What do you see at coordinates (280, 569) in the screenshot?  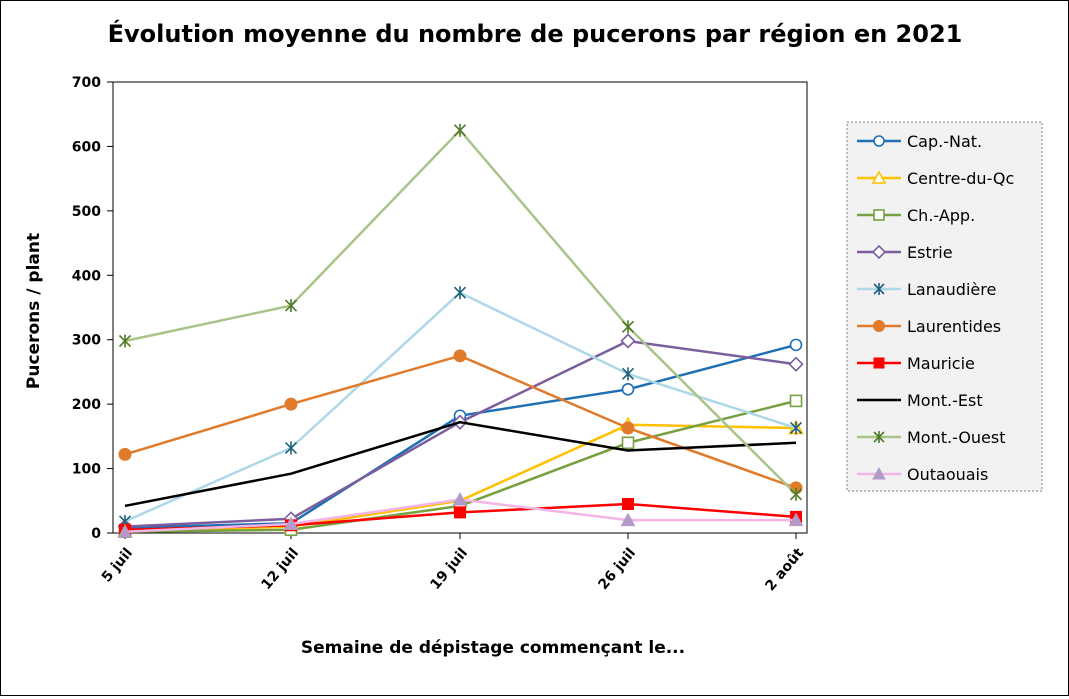 I see `x-tick-label: 12 juil` at bounding box center [280, 569].